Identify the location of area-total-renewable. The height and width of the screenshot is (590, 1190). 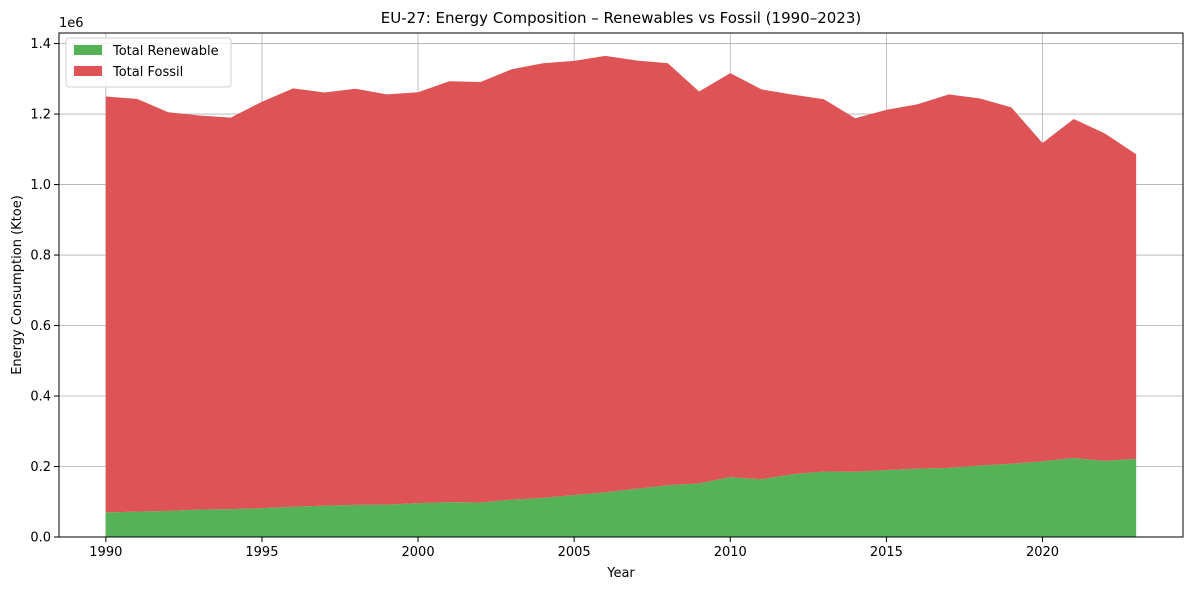
(621, 497).